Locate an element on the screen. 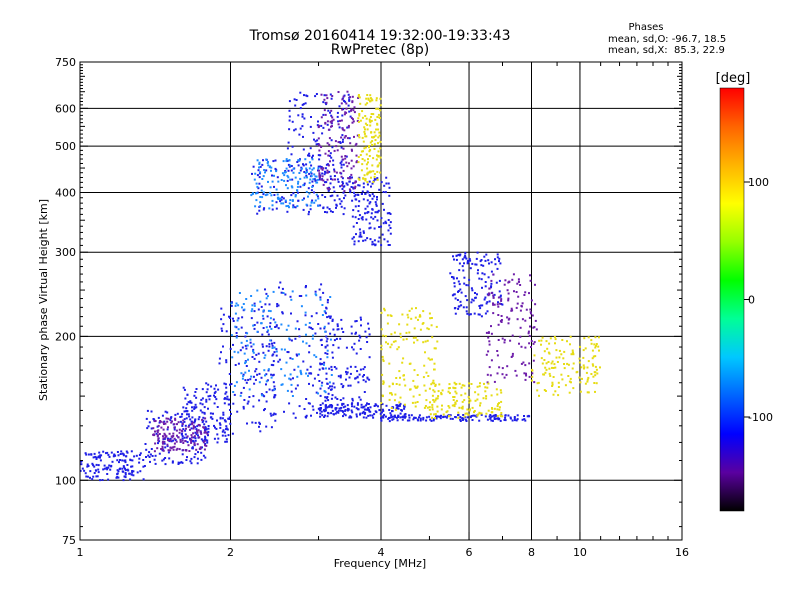 Image resolution: width=800 pixels, height=600 pixels. x-tick-label: 1 is located at coordinates (80, 552).